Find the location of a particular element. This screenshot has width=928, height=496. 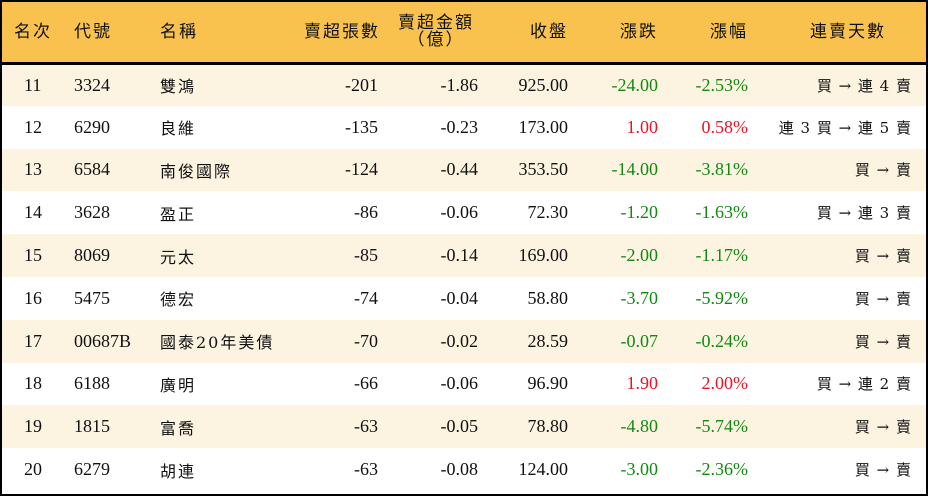

cell-net-sell-amount: -1.86 is located at coordinates (459, 84).